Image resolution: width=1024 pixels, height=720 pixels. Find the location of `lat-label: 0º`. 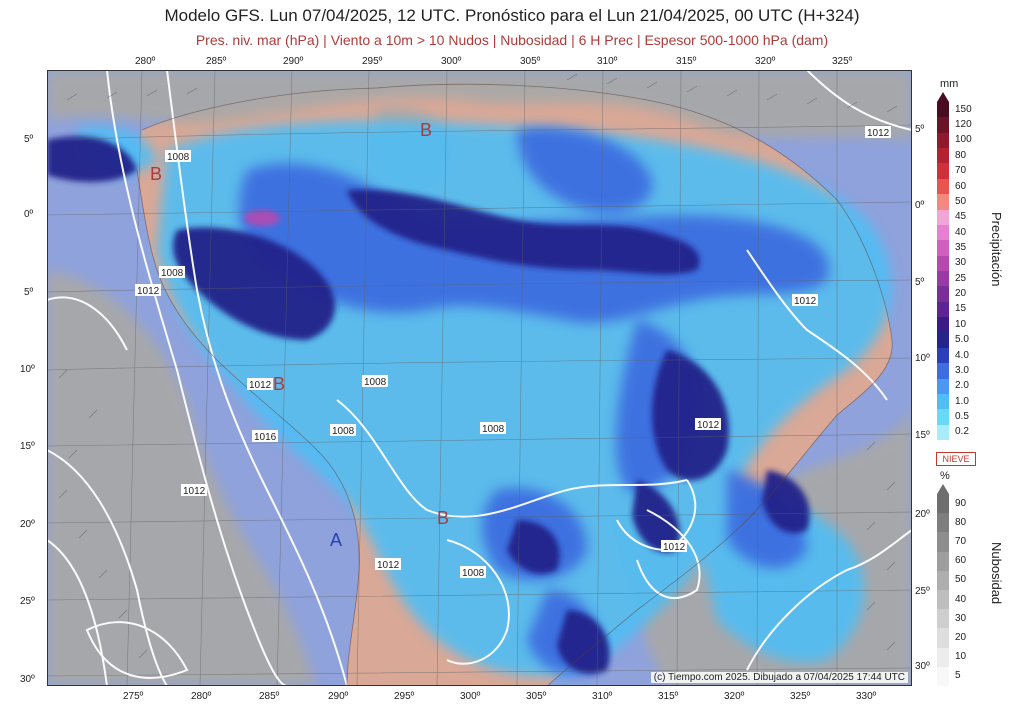

lat-label: 0º is located at coordinates (920, 205).